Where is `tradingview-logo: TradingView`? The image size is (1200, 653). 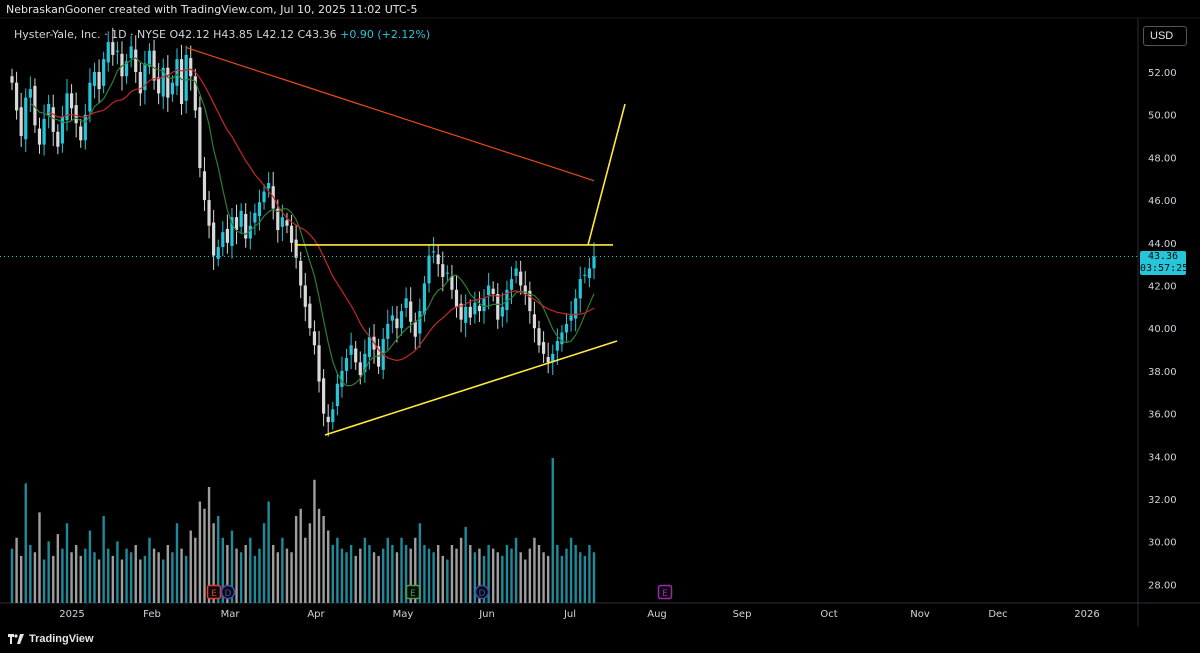 tradingview-logo: TradingView is located at coordinates (51, 639).